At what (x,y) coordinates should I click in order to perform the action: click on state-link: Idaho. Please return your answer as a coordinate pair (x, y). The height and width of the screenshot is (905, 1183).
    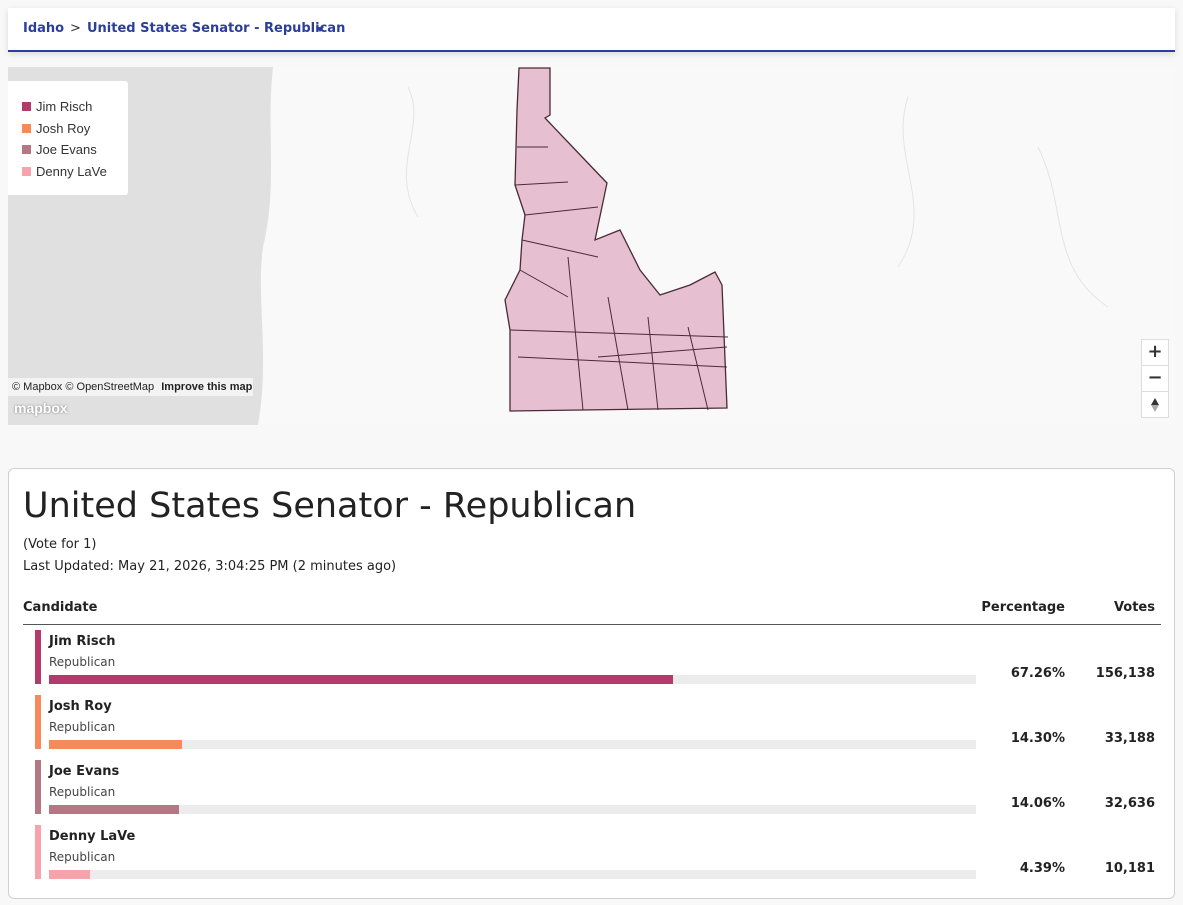
    Looking at the image, I should click on (44, 28).